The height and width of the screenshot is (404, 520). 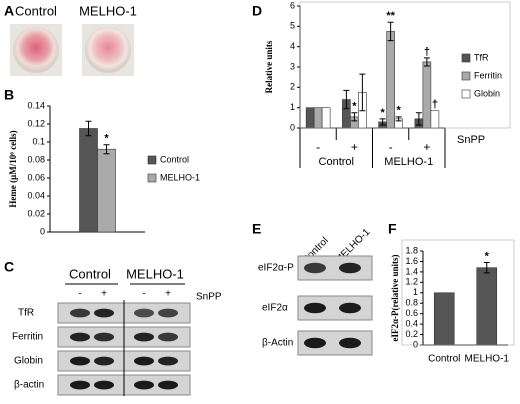 What do you see at coordinates (411, 334) in the screenshot?
I see `y-tick-label: 0.2` at bounding box center [411, 334].